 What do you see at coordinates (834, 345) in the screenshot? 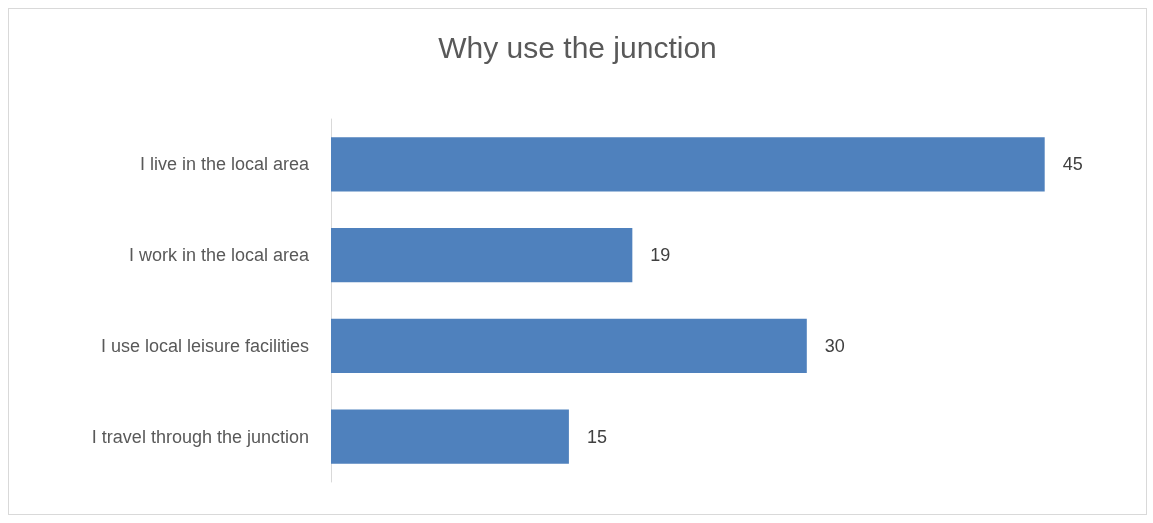
I see `data-label: 30` at bounding box center [834, 345].